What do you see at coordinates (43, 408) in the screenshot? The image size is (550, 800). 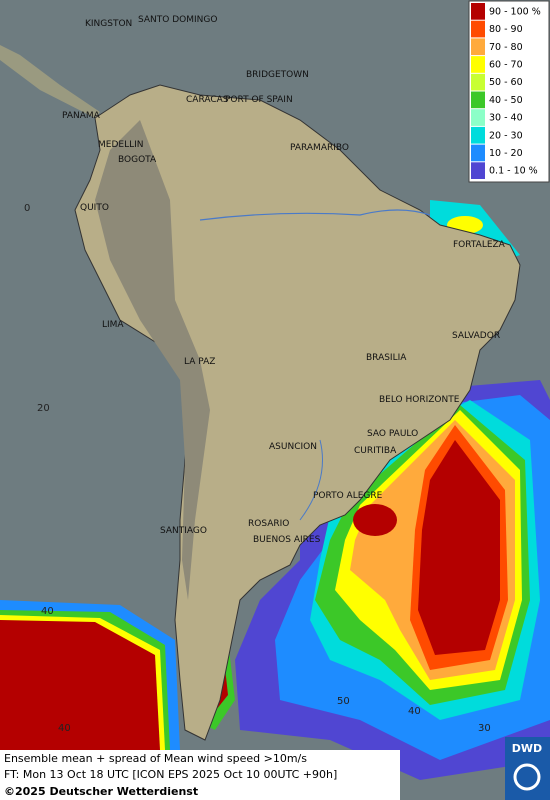 I see `grid-label: 20` at bounding box center [43, 408].